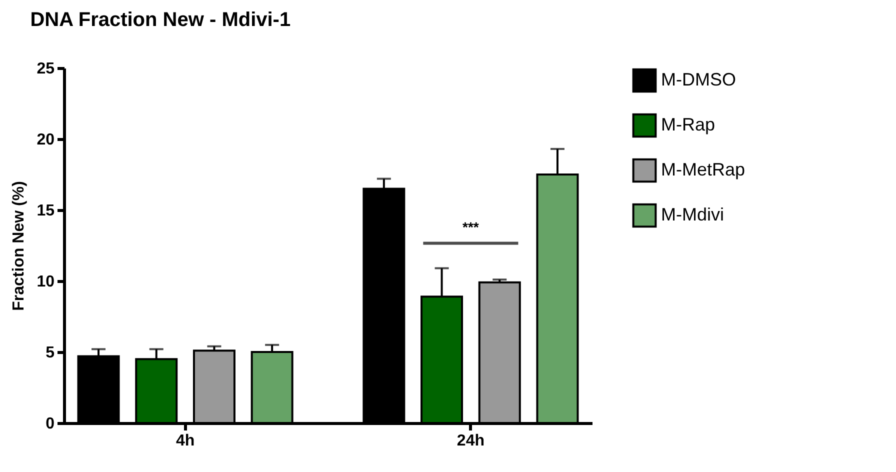  What do you see at coordinates (471, 227) in the screenshot?
I see `annotation: ***` at bounding box center [471, 227].